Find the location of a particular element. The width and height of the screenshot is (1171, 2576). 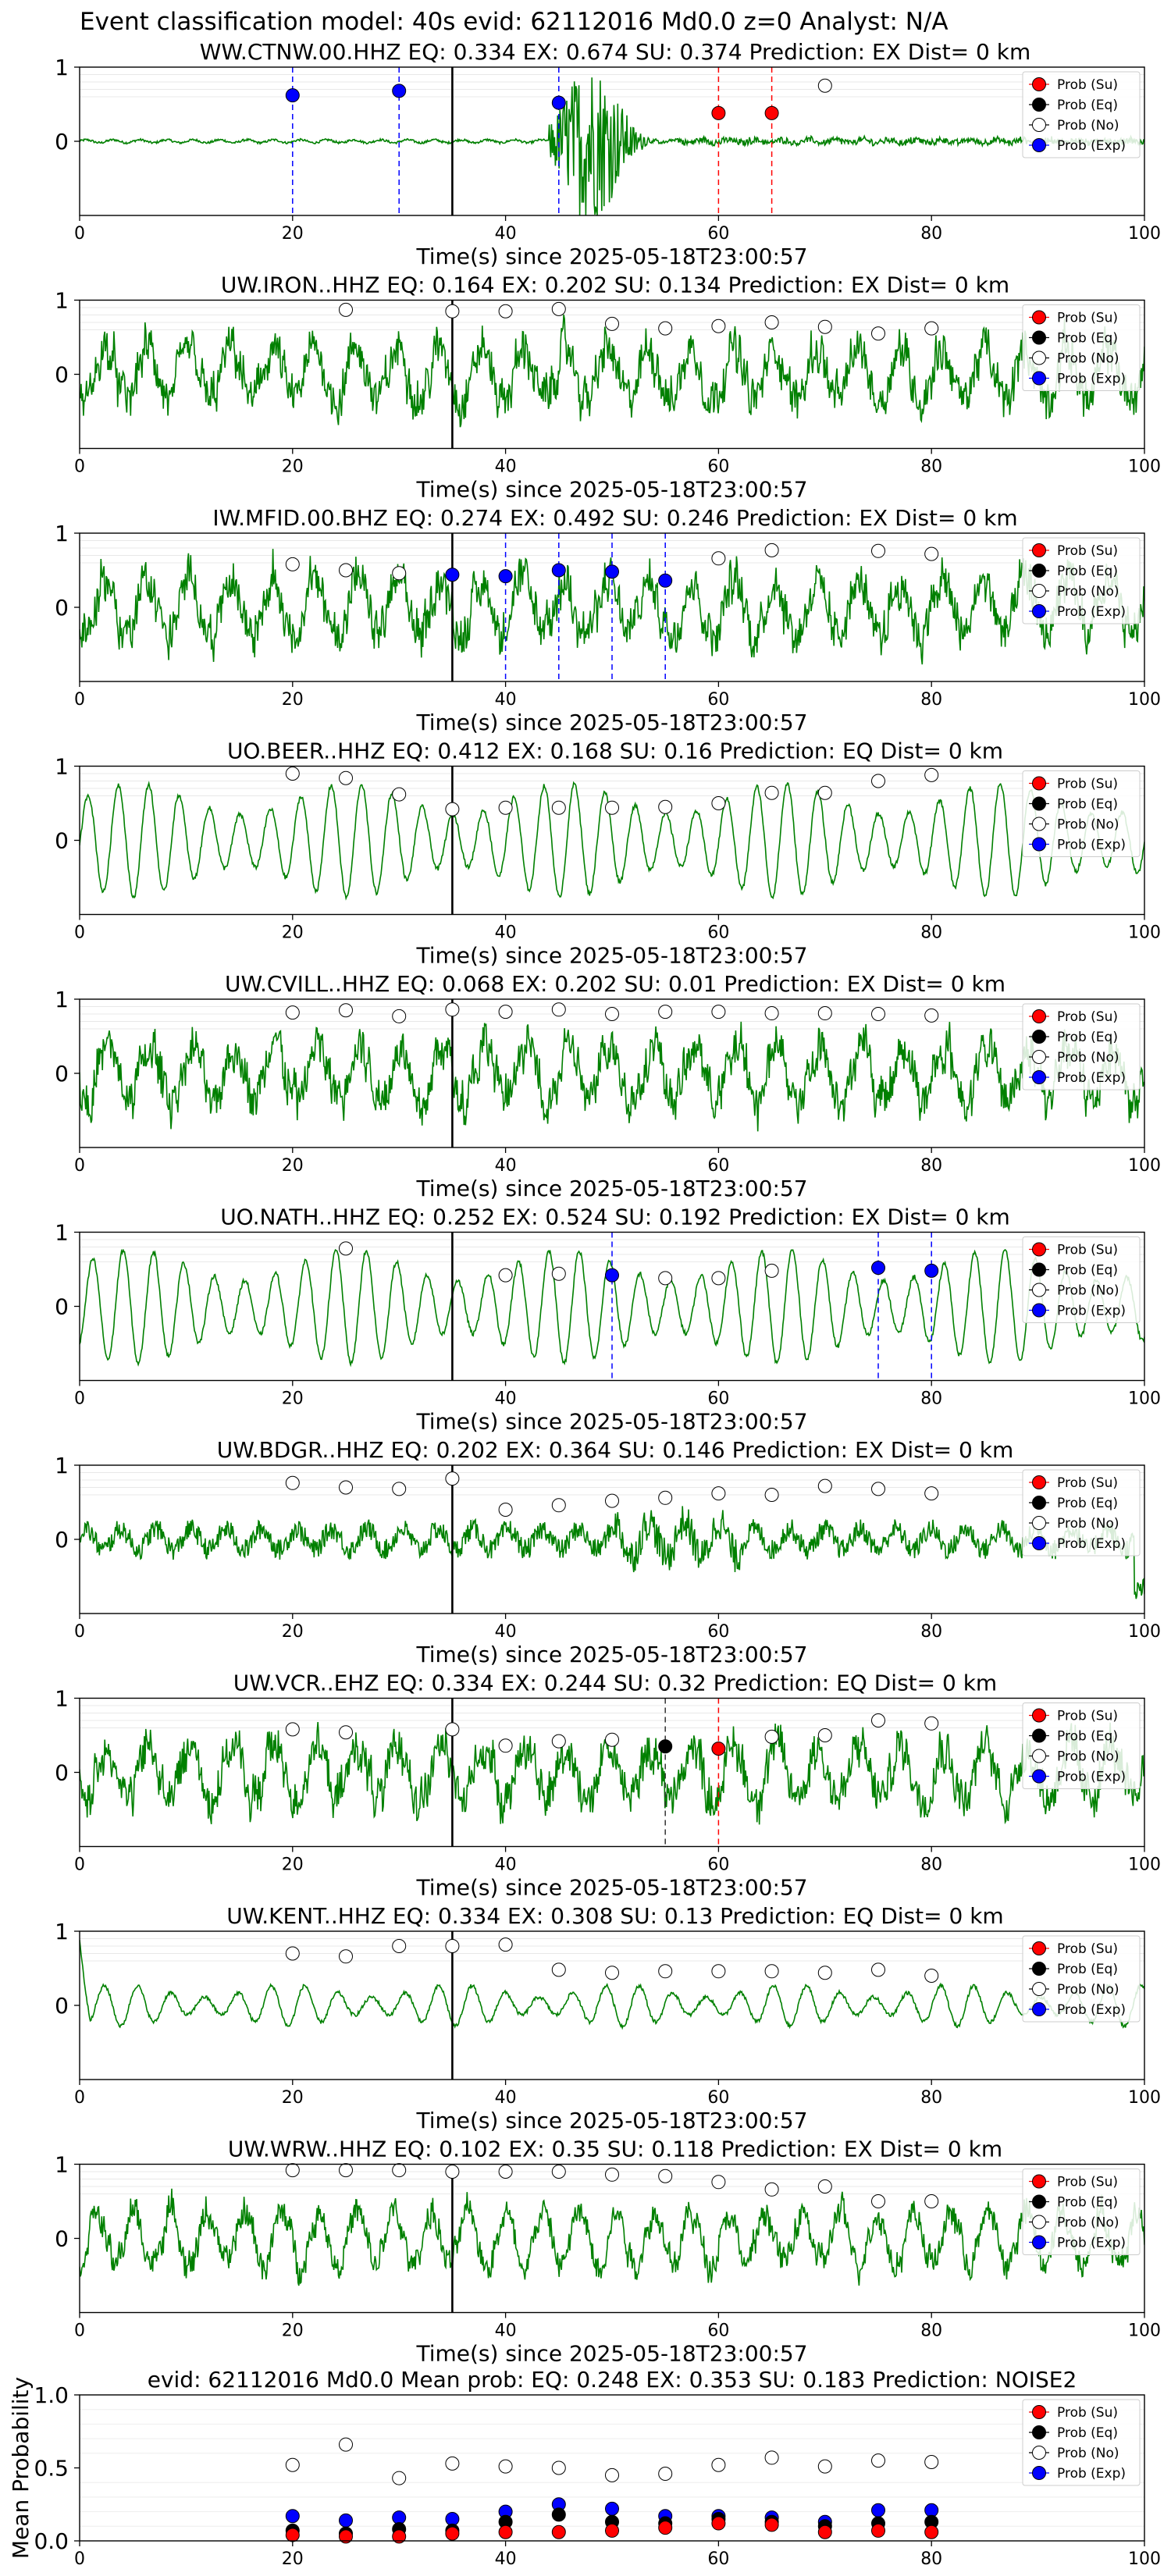

legend-label: Prob (Exp) is located at coordinates (1091, 1777).